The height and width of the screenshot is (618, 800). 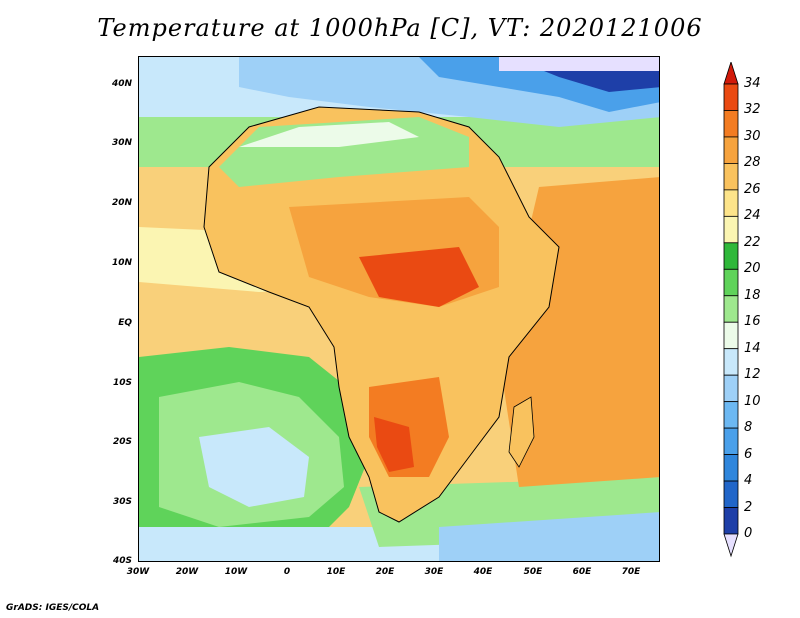 I want to click on lat-label-30n: 30N, so click(x=121, y=143).